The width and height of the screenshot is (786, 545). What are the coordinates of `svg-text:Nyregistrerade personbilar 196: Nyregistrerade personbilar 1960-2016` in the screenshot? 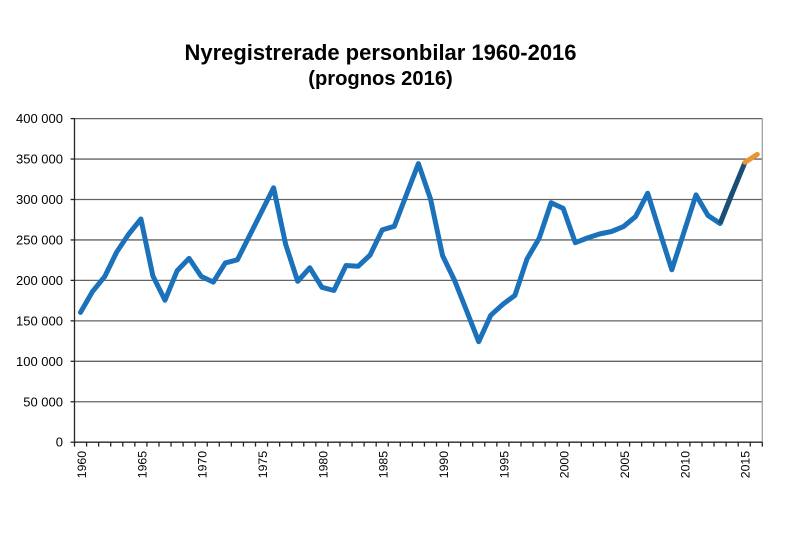 It's located at (381, 52).